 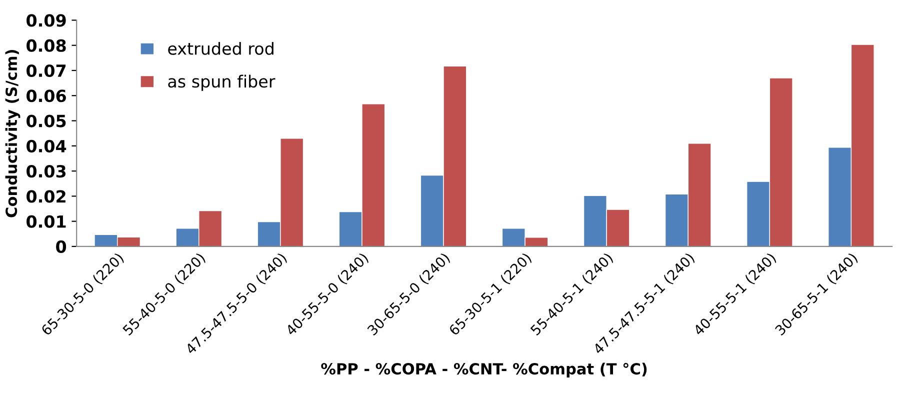 I want to click on x-axis-title: %PP - %COPA - %CNT- %Compat (T °C), so click(x=484, y=370).